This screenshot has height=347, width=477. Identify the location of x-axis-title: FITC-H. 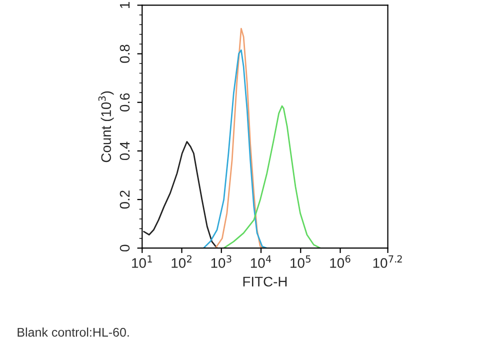
(265, 281).